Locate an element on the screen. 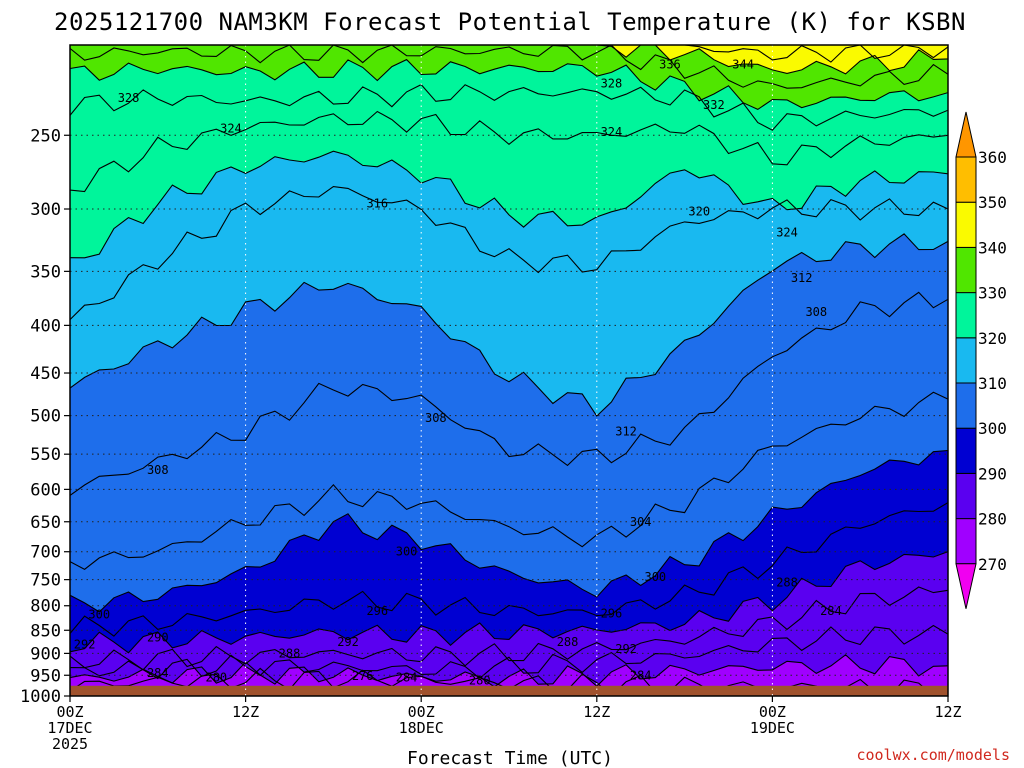  y-tick-label: 250 is located at coordinates (45, 136).